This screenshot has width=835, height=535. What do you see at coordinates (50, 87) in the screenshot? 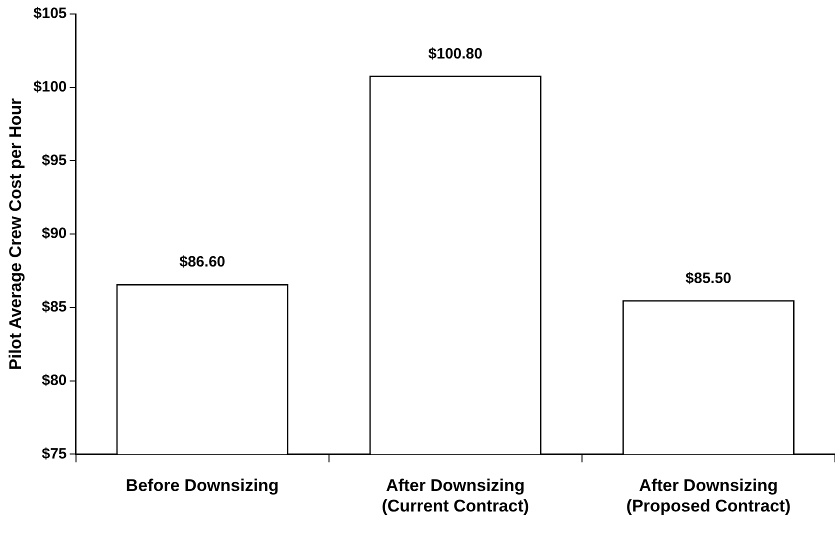
I see `y-tick-label: $100` at bounding box center [50, 87].